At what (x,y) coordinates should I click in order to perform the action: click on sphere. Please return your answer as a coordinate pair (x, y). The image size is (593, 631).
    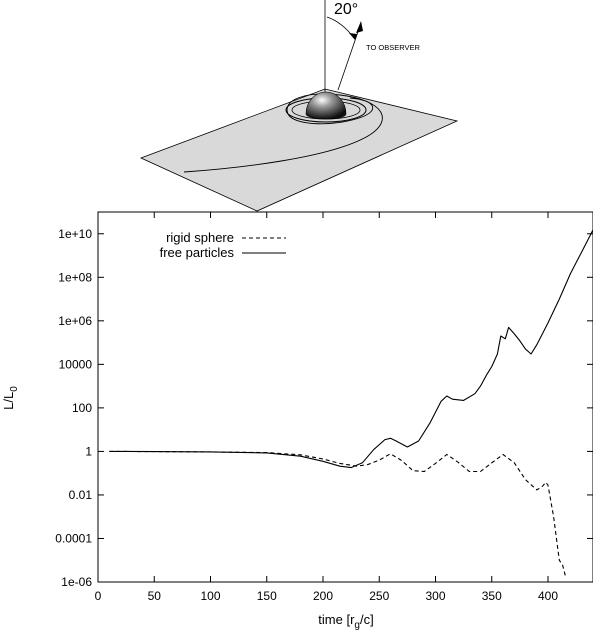
    Looking at the image, I should click on (326, 105).